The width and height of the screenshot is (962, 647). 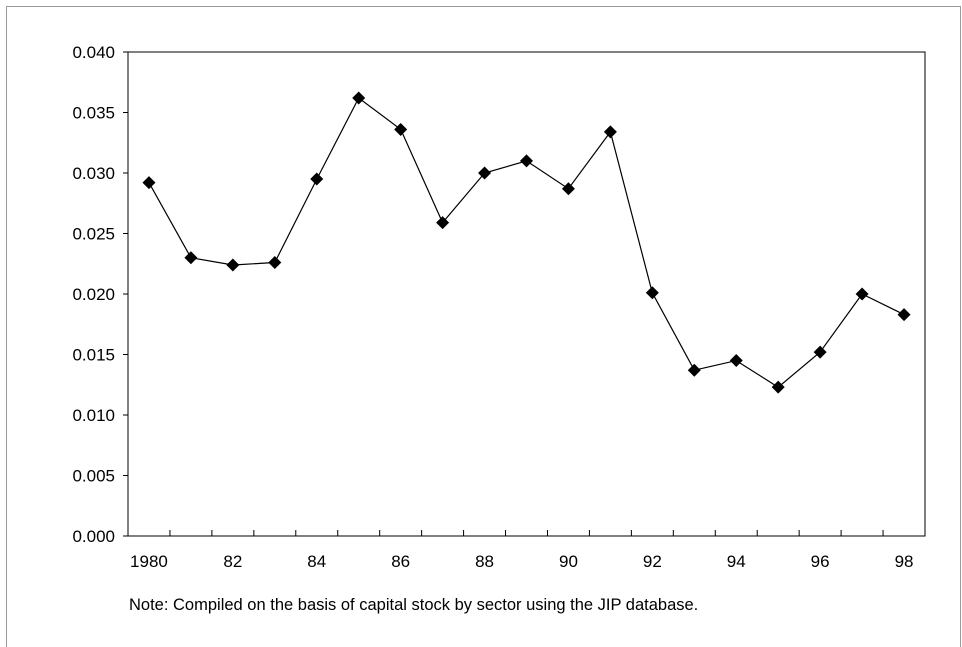 I want to click on data-point-1982, so click(x=233, y=265).